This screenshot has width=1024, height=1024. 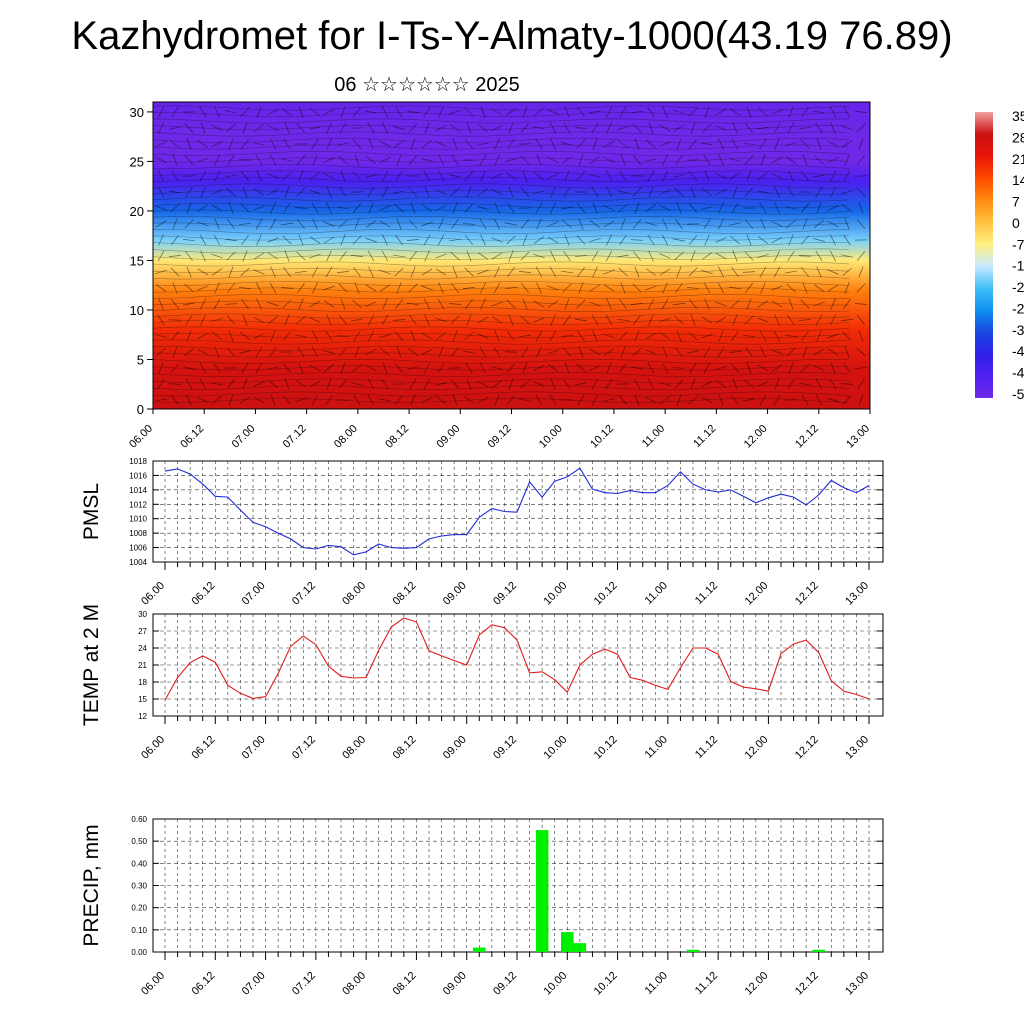 I want to click on pmsl-time-label: 10.12, so click(x=606, y=594).